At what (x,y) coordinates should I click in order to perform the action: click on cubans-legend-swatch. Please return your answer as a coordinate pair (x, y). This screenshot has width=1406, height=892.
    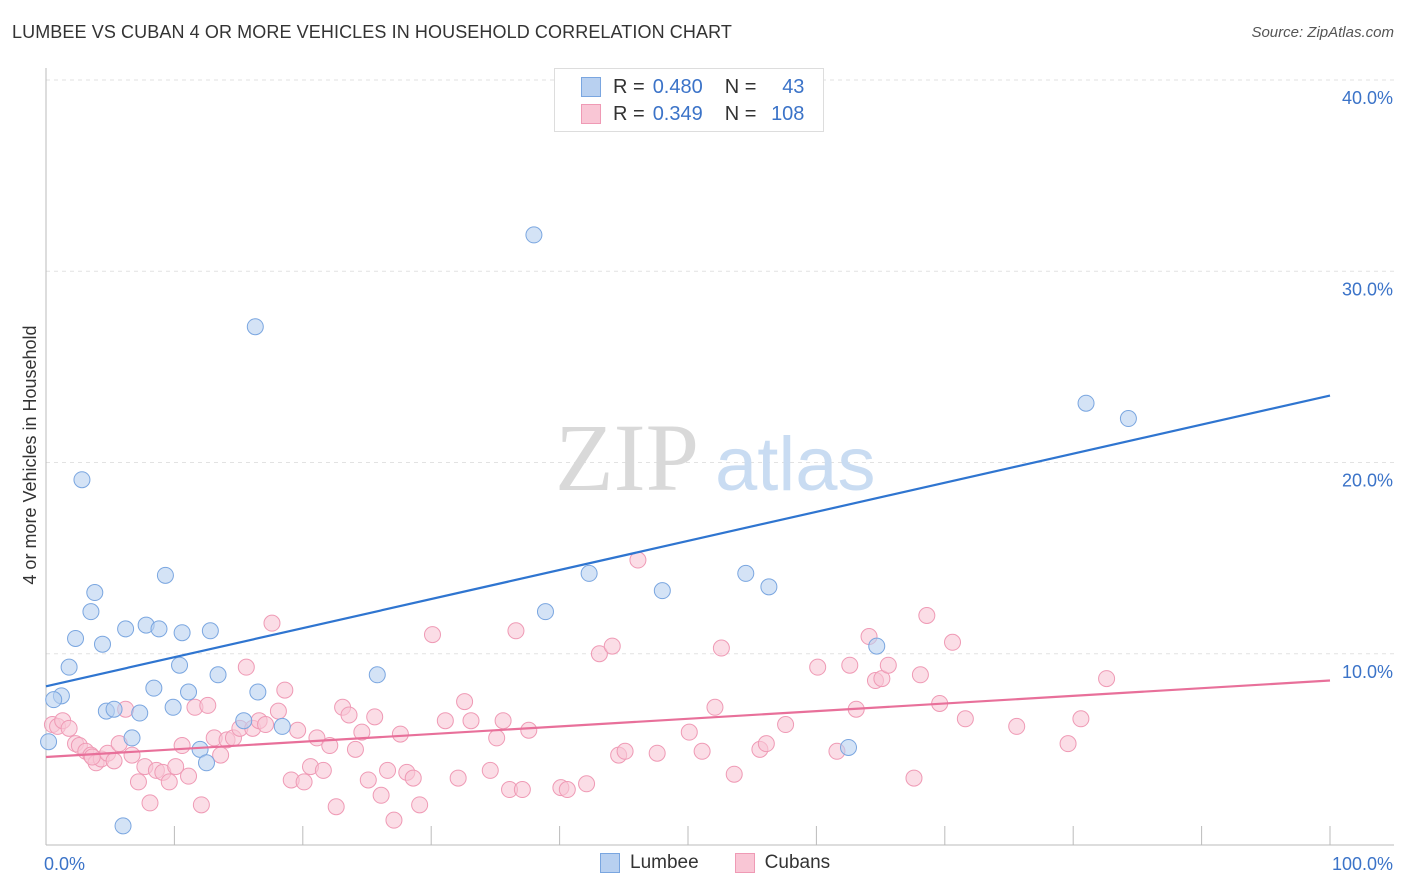
    Looking at the image, I should click on (744, 863).